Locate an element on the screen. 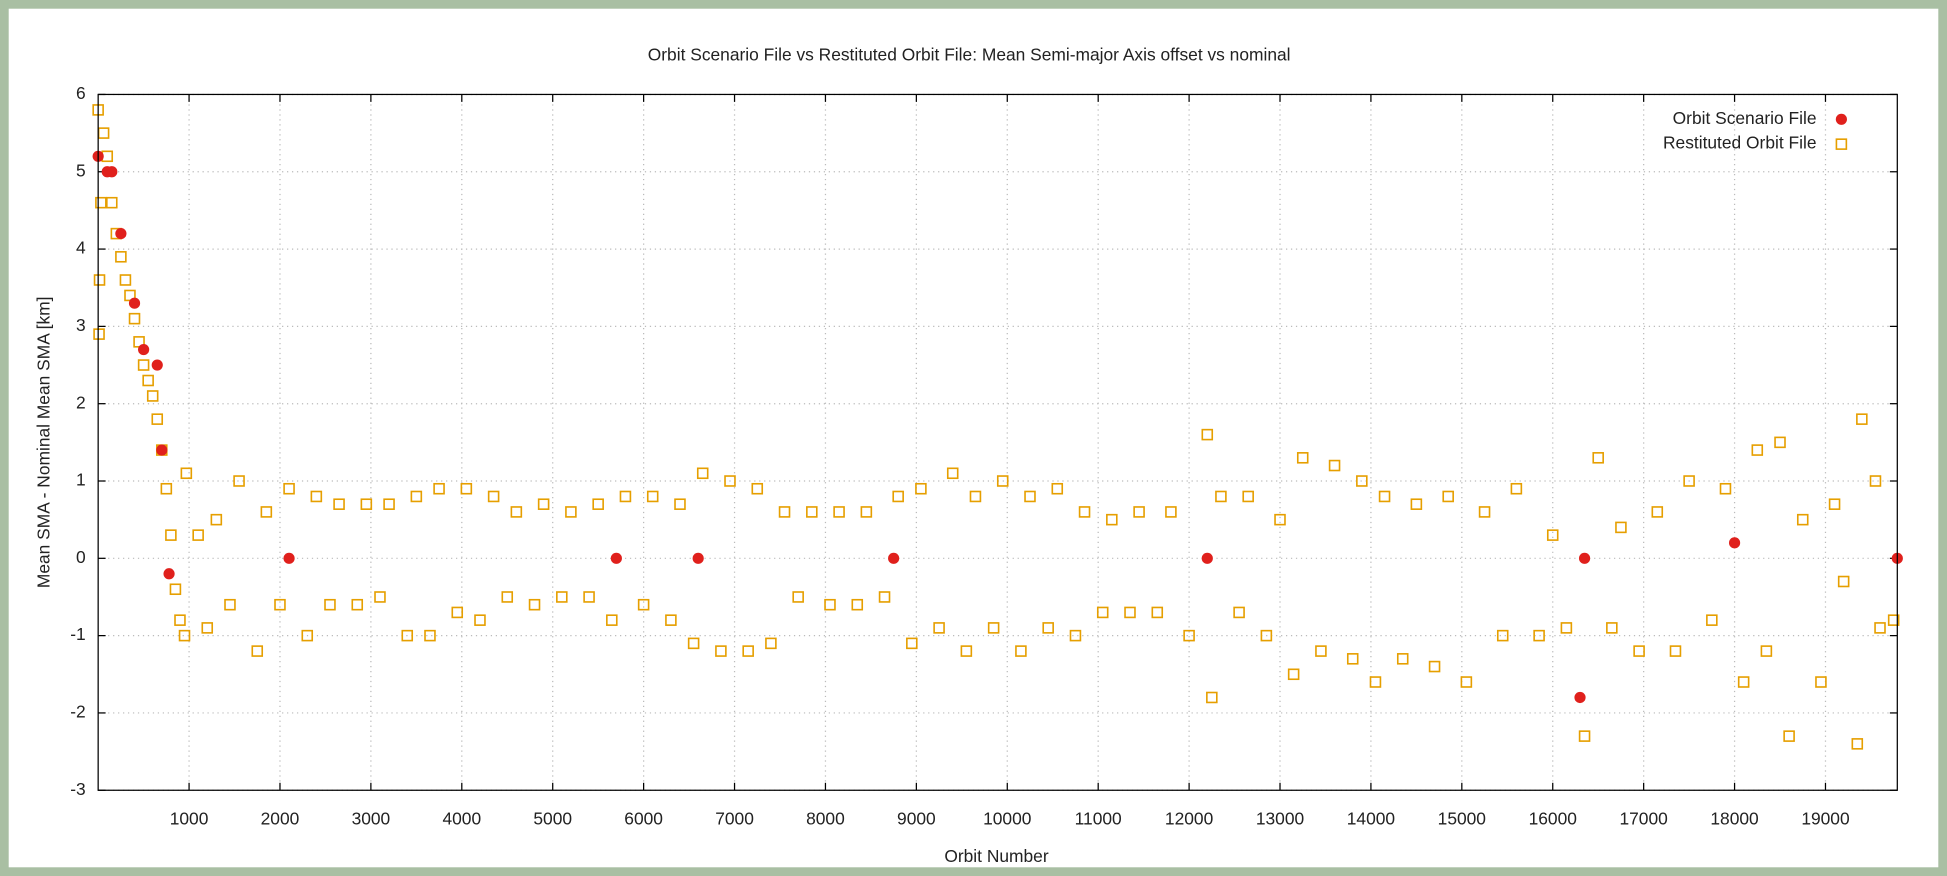  legend-marker is located at coordinates (1841, 144).